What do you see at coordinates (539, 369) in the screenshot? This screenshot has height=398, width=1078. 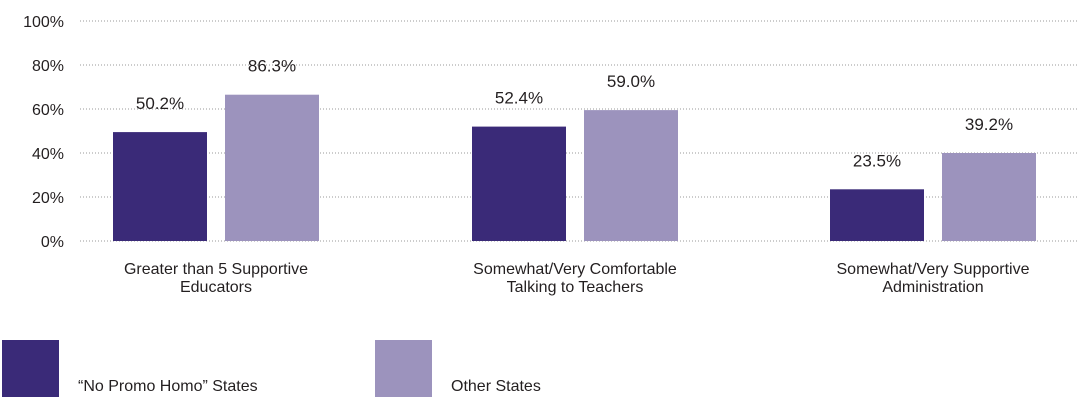 I see `legend: “No Promo Homo” States Other States` at bounding box center [539, 369].